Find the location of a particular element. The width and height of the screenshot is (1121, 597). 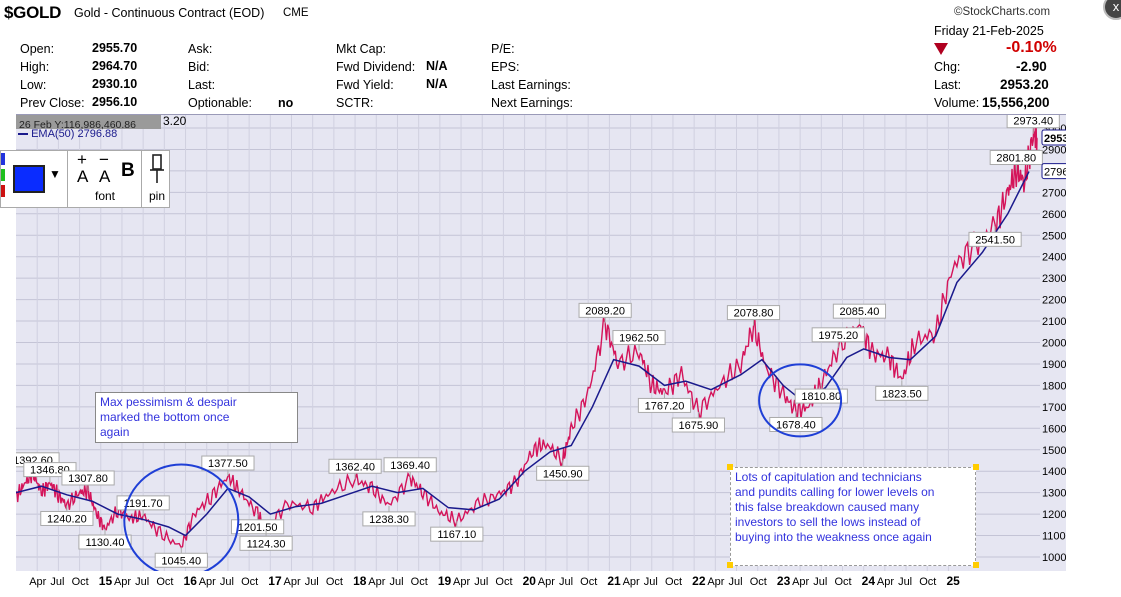

data-label: 1377.50 is located at coordinates (228, 464).